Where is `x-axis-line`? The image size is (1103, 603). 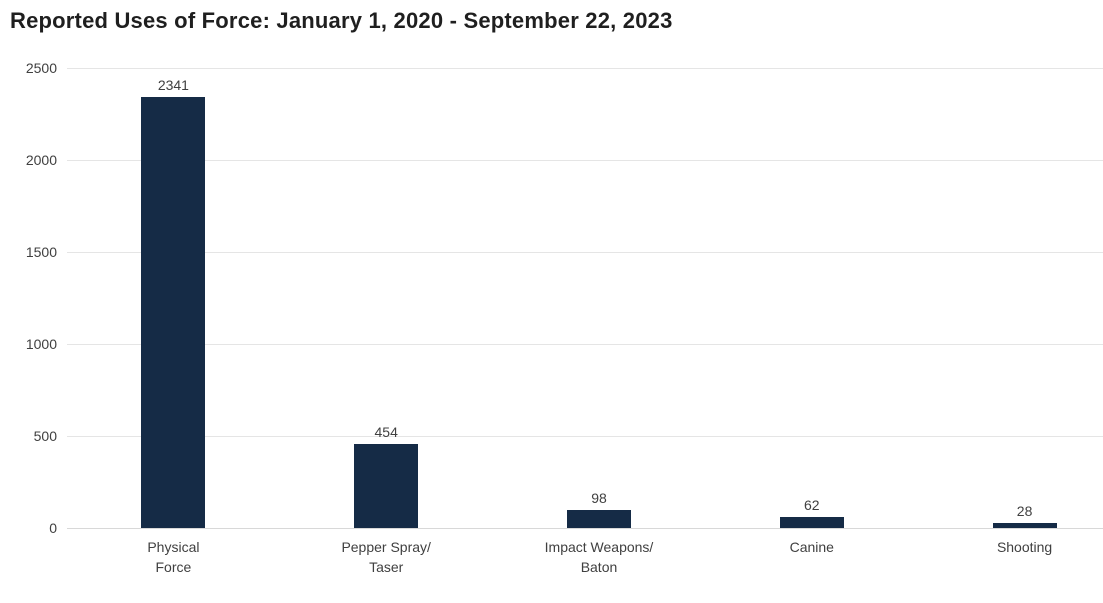 x-axis-line is located at coordinates (585, 528).